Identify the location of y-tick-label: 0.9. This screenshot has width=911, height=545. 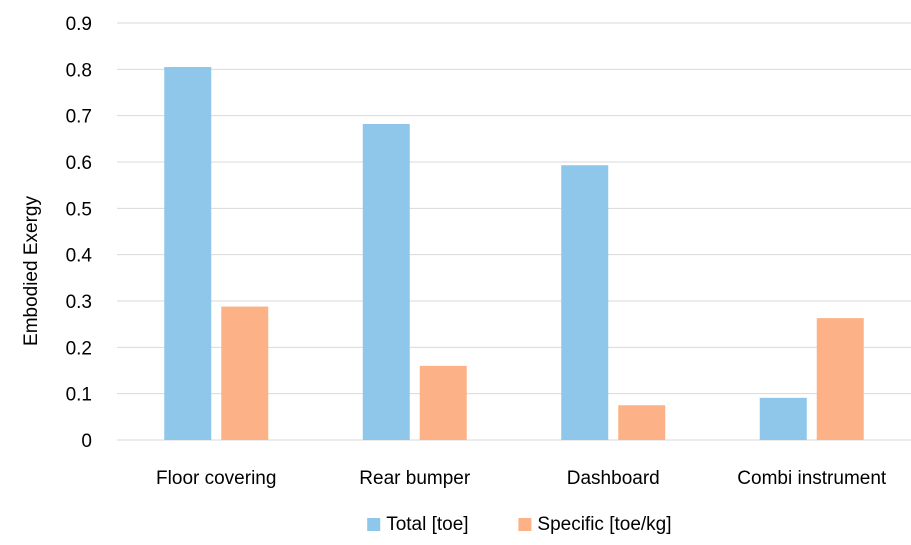
(79, 24).